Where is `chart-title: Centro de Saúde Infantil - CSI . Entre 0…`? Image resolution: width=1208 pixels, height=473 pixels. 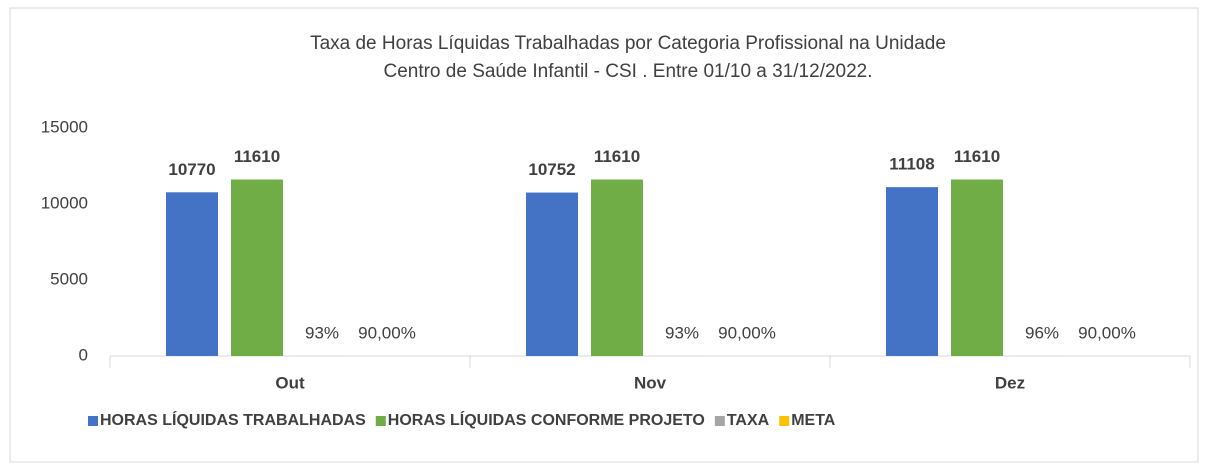
chart-title: Centro de Saúde Infantil - CSI . Entre 0… is located at coordinates (627, 71).